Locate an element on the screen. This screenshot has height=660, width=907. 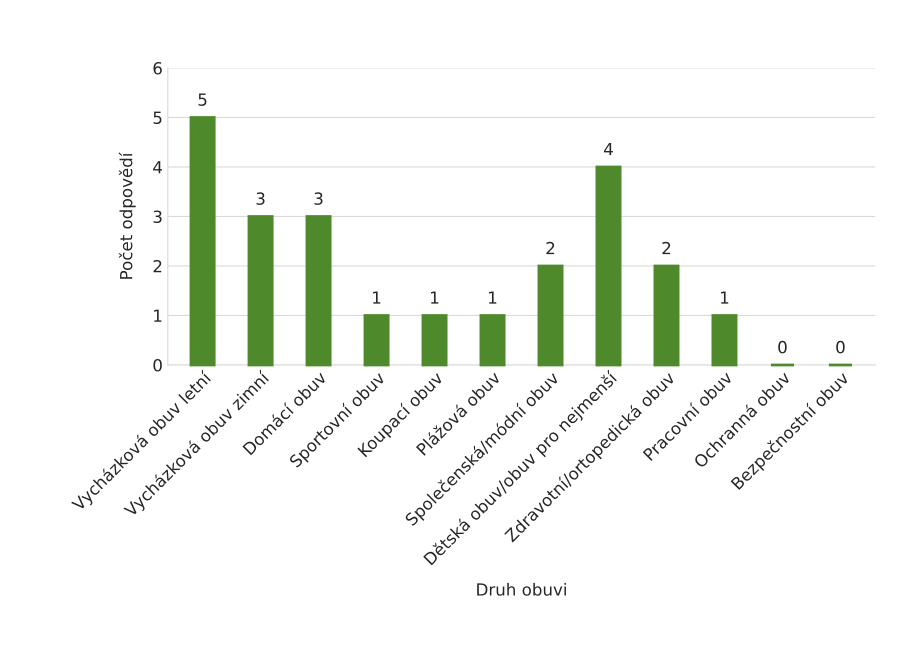
y-axis-title: Počet odpovědí is located at coordinates (127, 215).